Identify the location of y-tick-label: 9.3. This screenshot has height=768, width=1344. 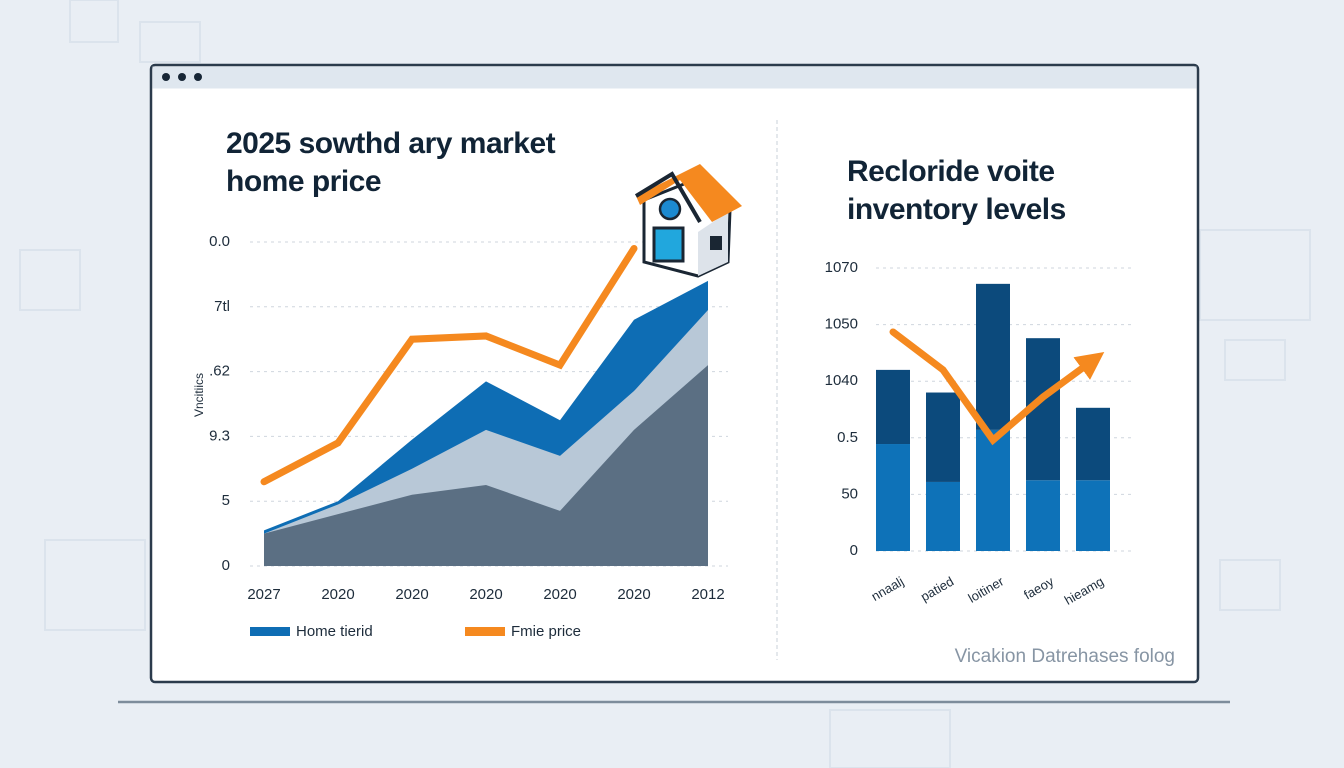
(219, 435).